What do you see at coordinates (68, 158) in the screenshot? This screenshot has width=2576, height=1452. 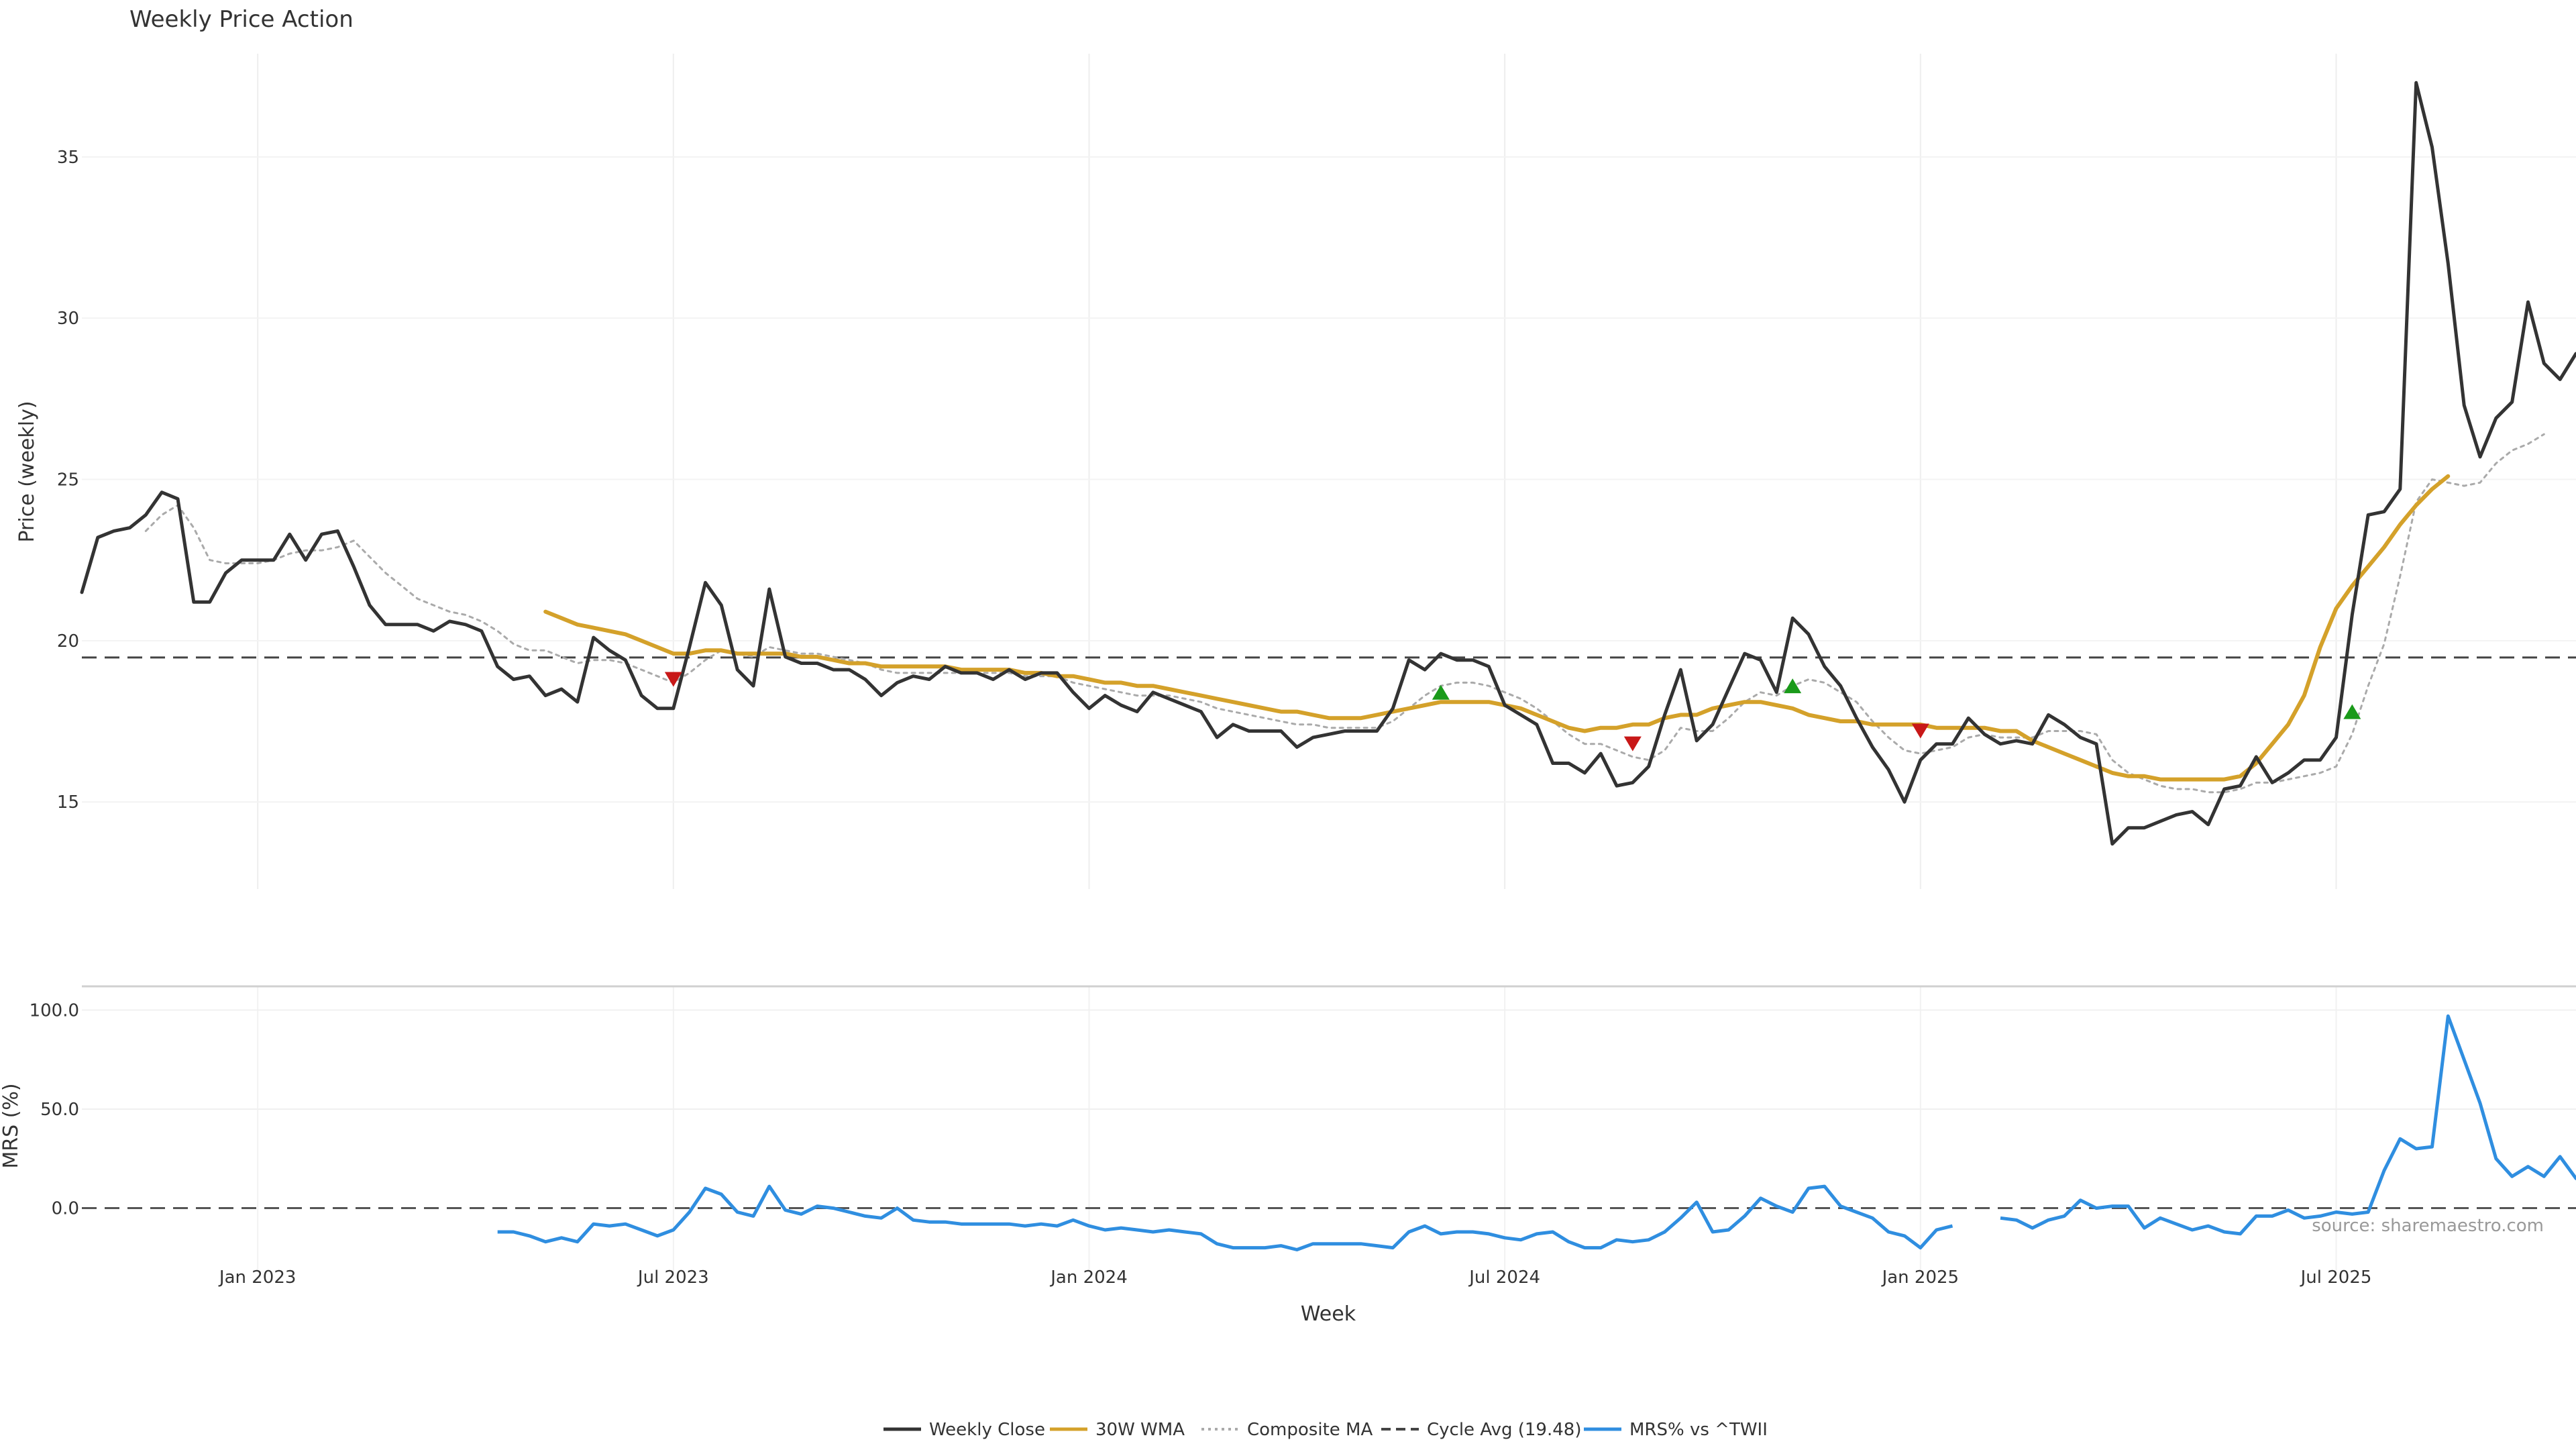 I see `price-y-tick-label: 35` at bounding box center [68, 158].